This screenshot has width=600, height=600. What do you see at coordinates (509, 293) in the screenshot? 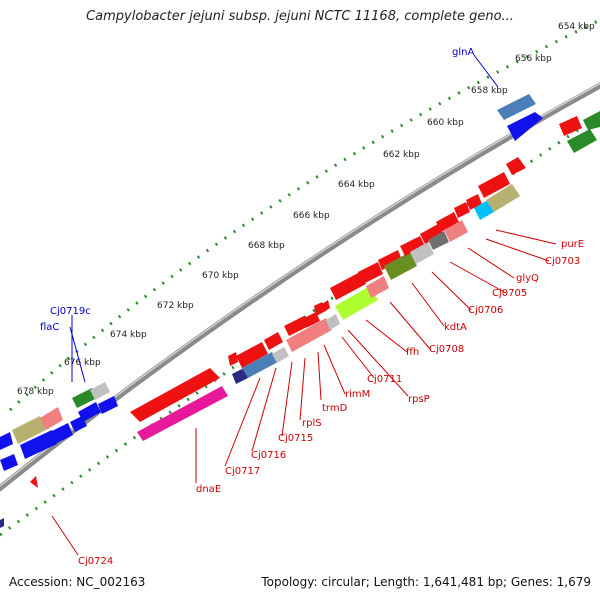
I see `gene-label-cj0705: Cj0705` at bounding box center [509, 293].